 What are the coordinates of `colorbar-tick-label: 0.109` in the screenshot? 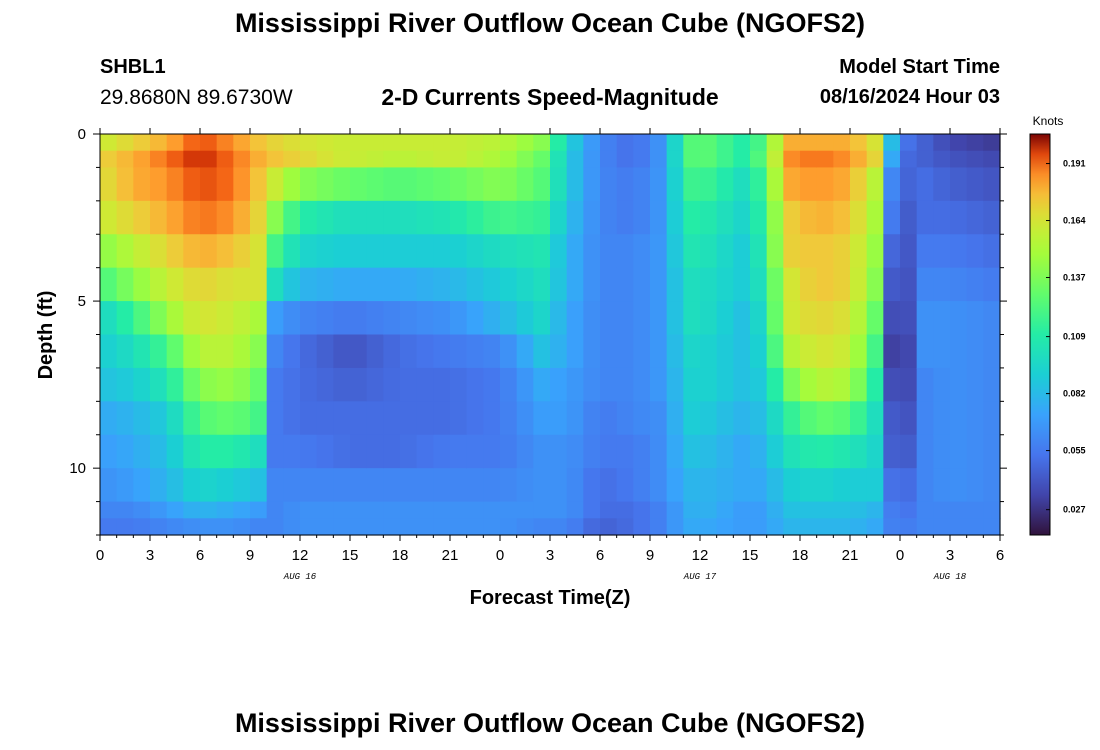 It's located at (1074, 337).